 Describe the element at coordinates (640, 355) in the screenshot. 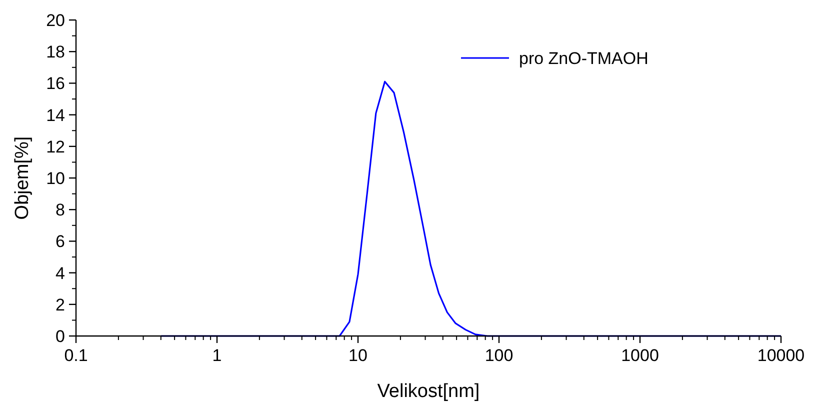

I see `x-tick-label: 1000` at that location.